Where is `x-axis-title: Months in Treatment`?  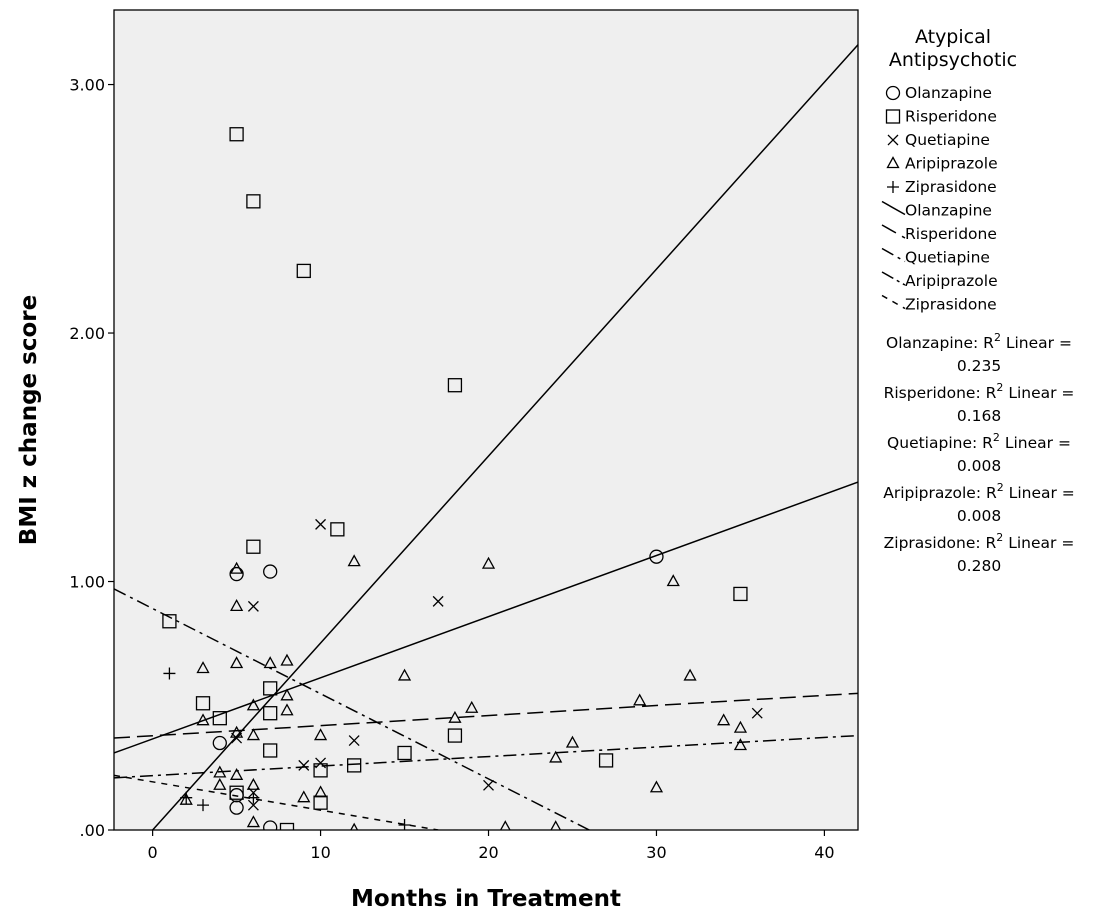 x-axis-title: Months in Treatment is located at coordinates (486, 898).